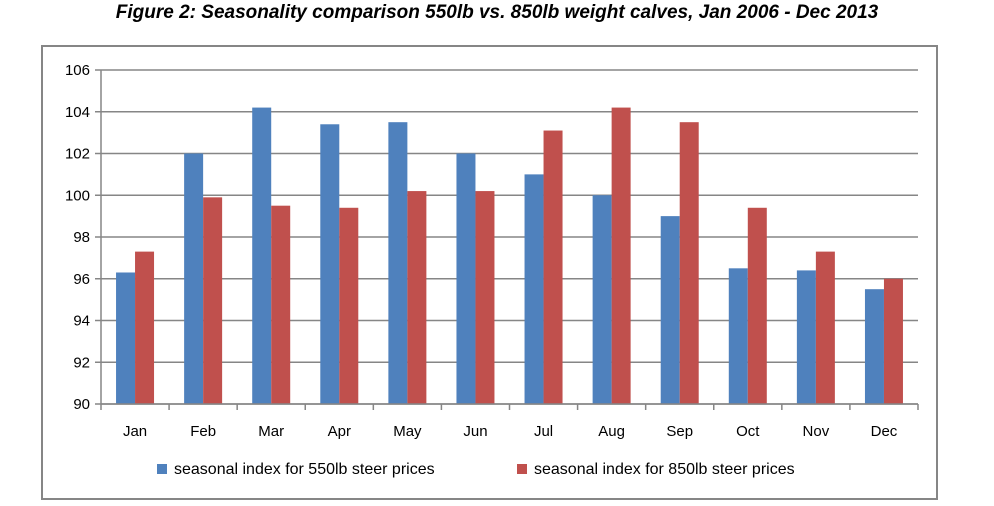 This screenshot has height=506, width=994. I want to click on y-tick-label: 98, so click(81, 237).